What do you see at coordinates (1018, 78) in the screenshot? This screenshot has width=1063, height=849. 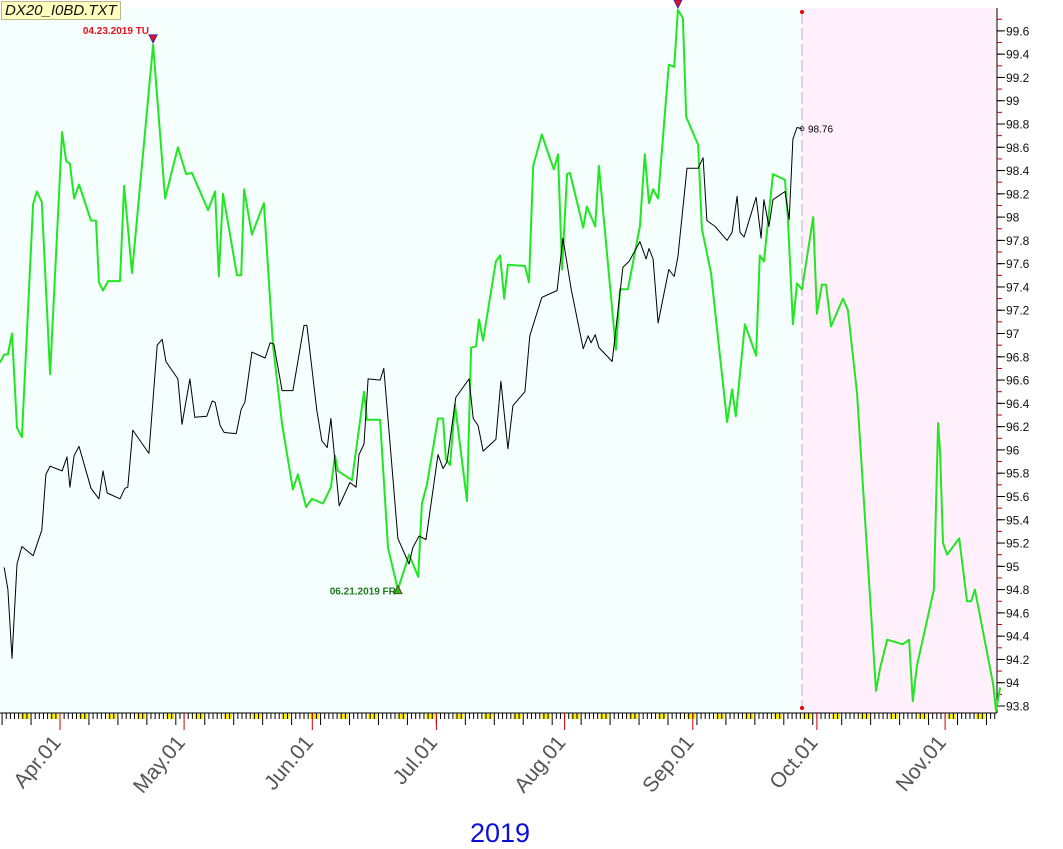 I see `y-tick-label: 99.2` at bounding box center [1018, 78].